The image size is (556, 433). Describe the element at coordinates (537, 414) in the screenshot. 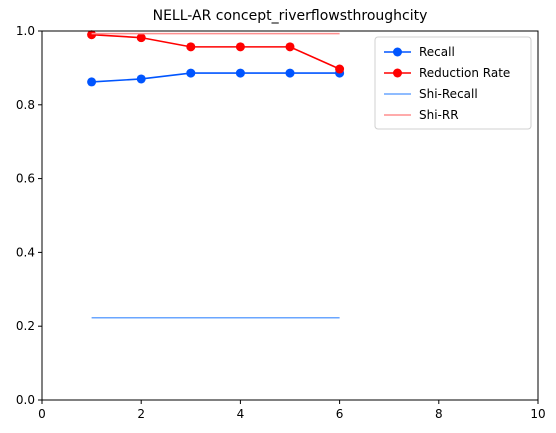

I see `x-tick-label: 10` at that location.